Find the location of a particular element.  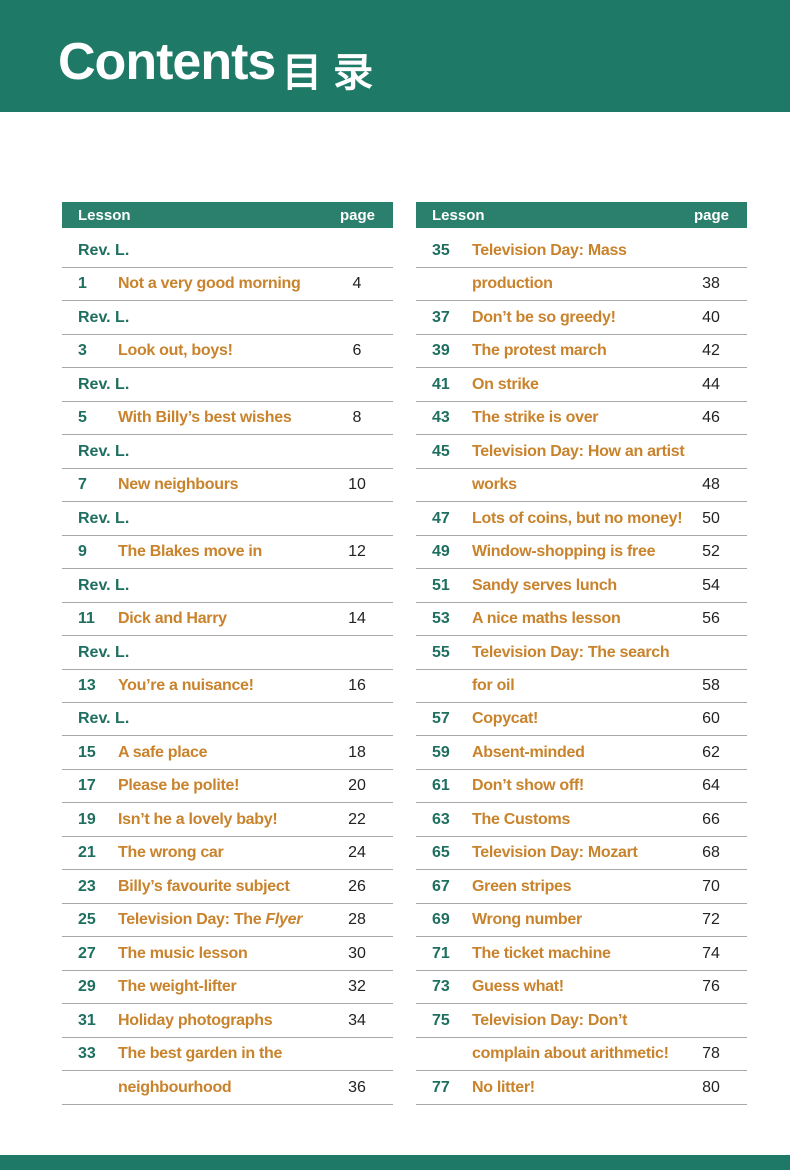

toc-row: 23 Billy’s favourite subject 26 is located at coordinates (227, 887).